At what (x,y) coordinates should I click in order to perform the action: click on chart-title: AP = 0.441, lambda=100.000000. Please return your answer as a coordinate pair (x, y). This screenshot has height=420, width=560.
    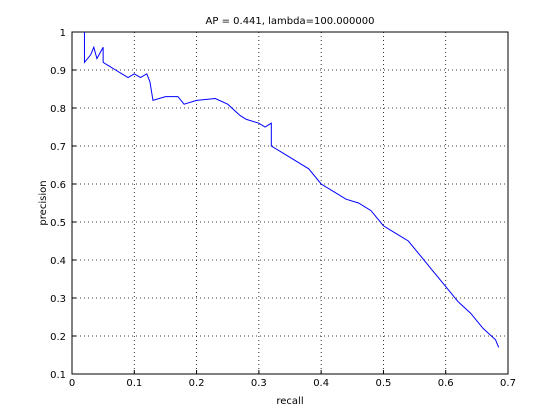
    Looking at the image, I should click on (290, 21).